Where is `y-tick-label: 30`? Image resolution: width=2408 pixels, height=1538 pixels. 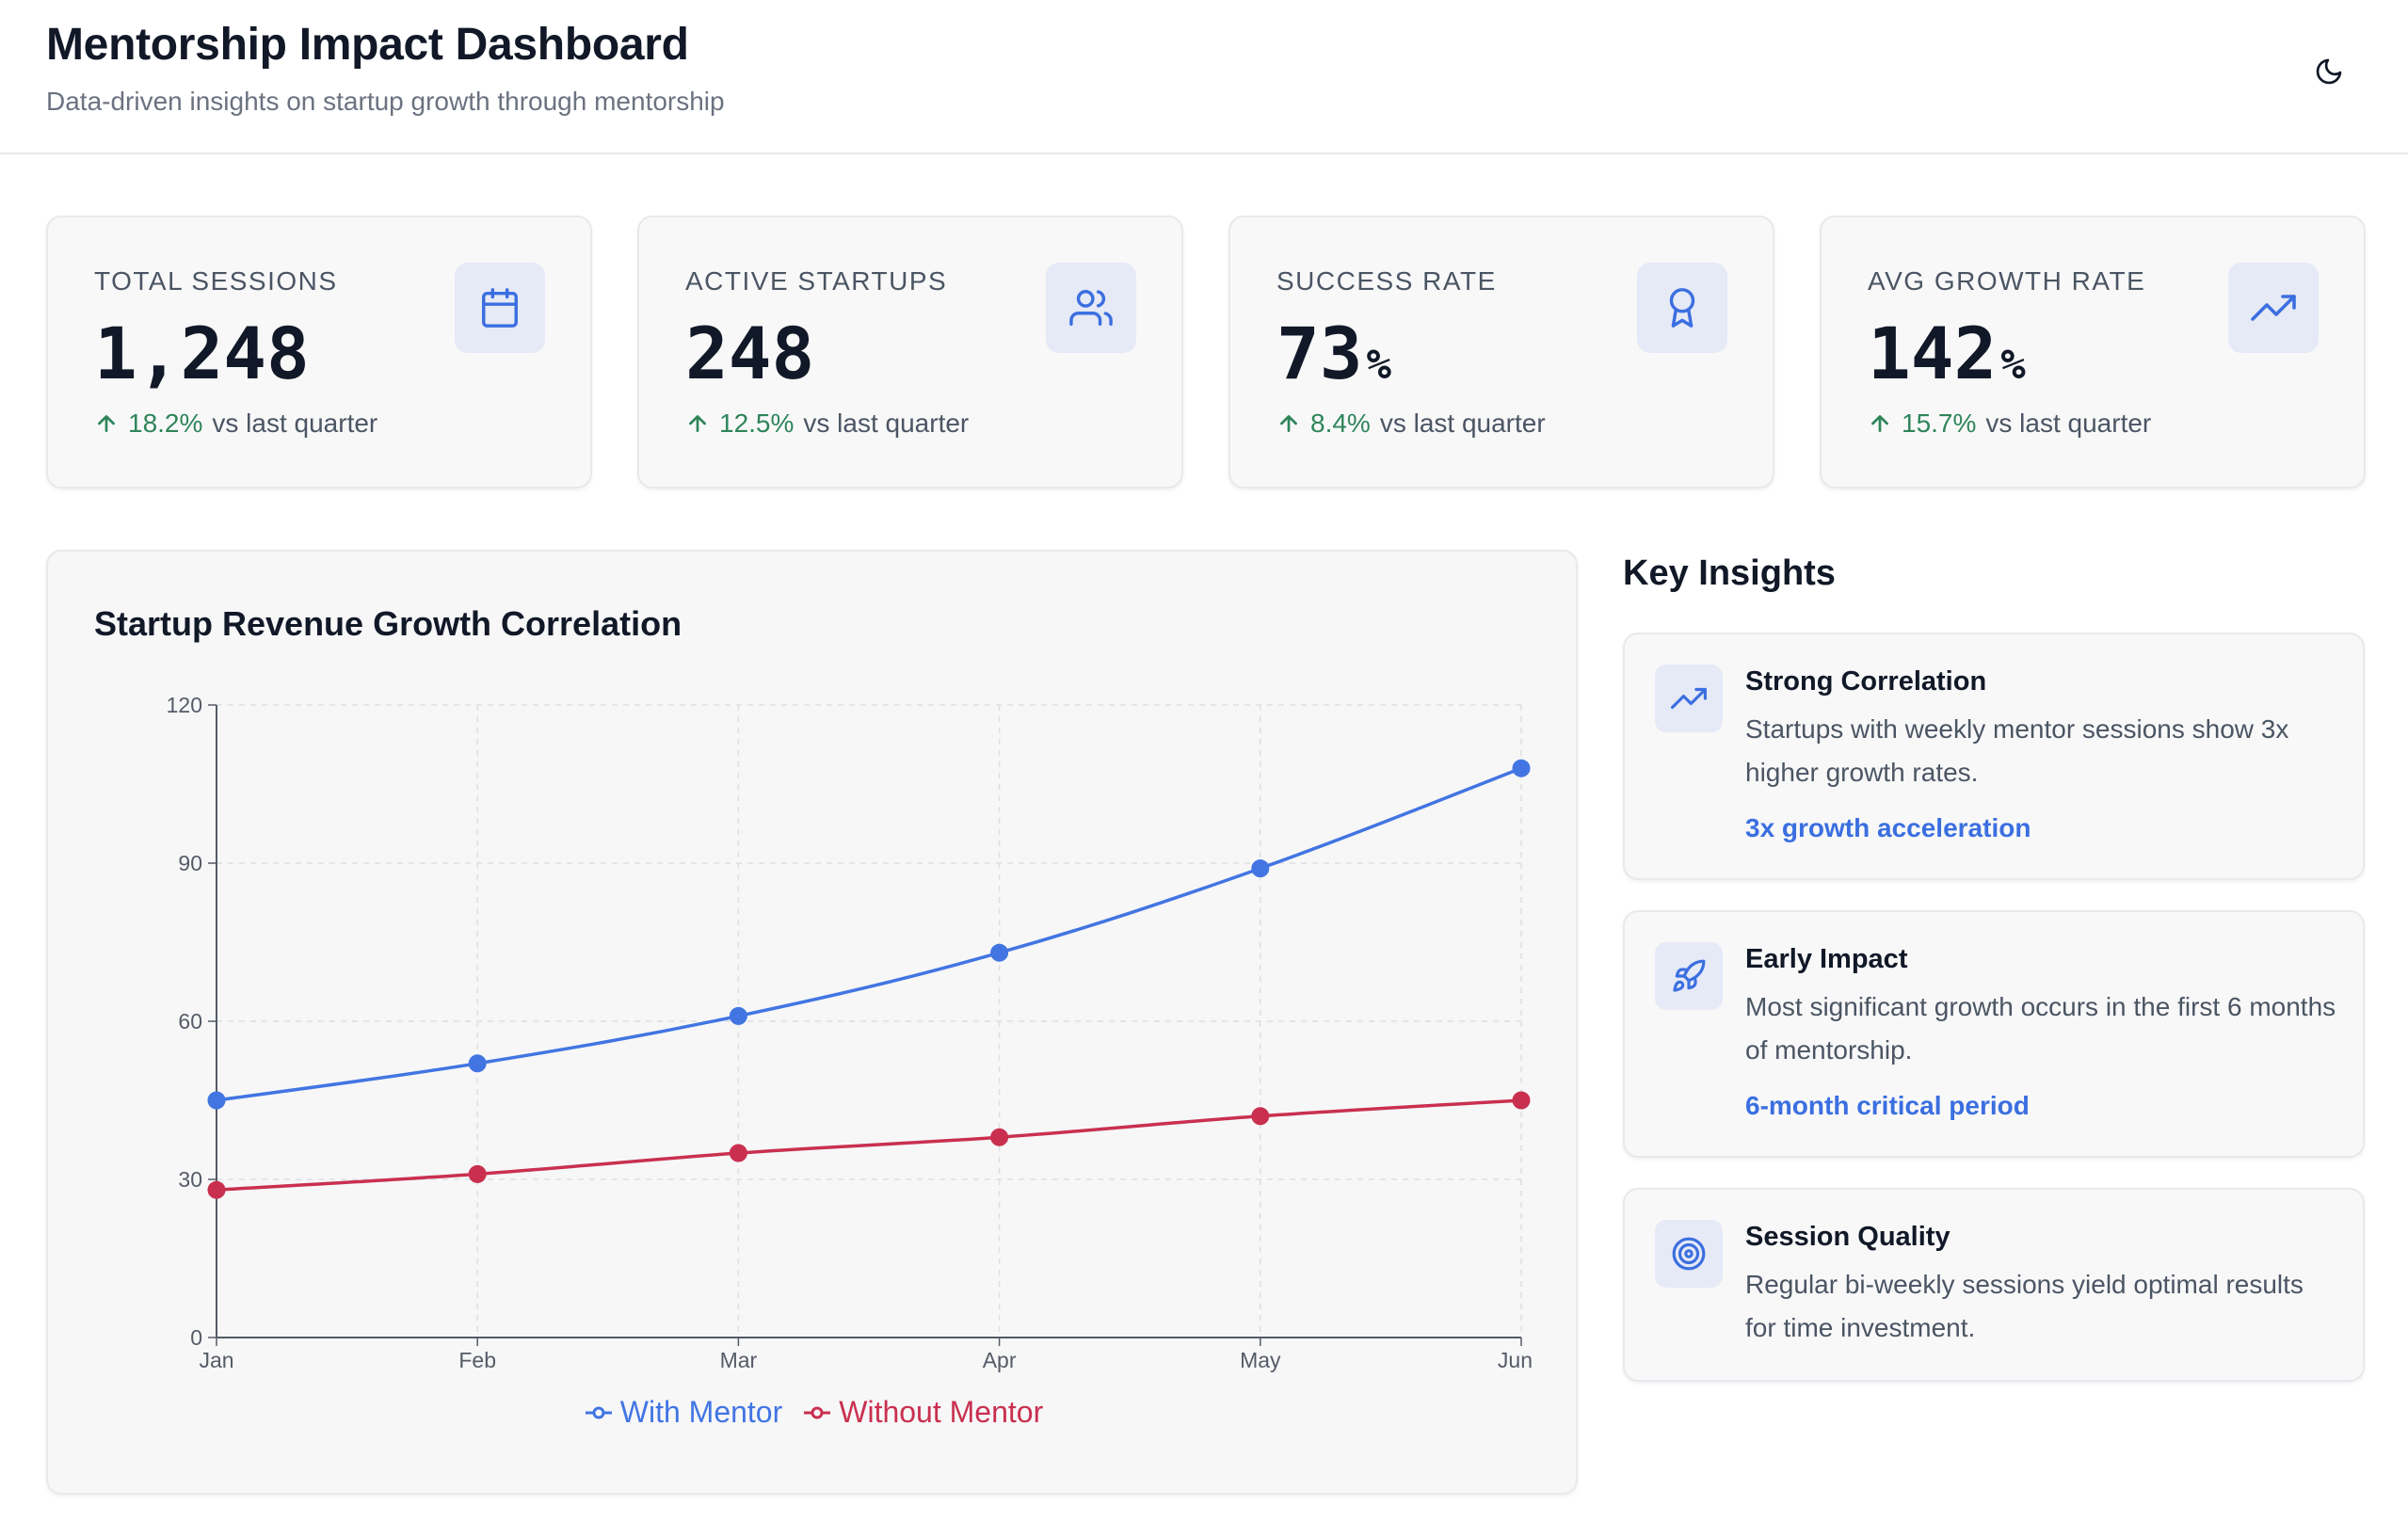
y-tick-label: 30 is located at coordinates (190, 1179).